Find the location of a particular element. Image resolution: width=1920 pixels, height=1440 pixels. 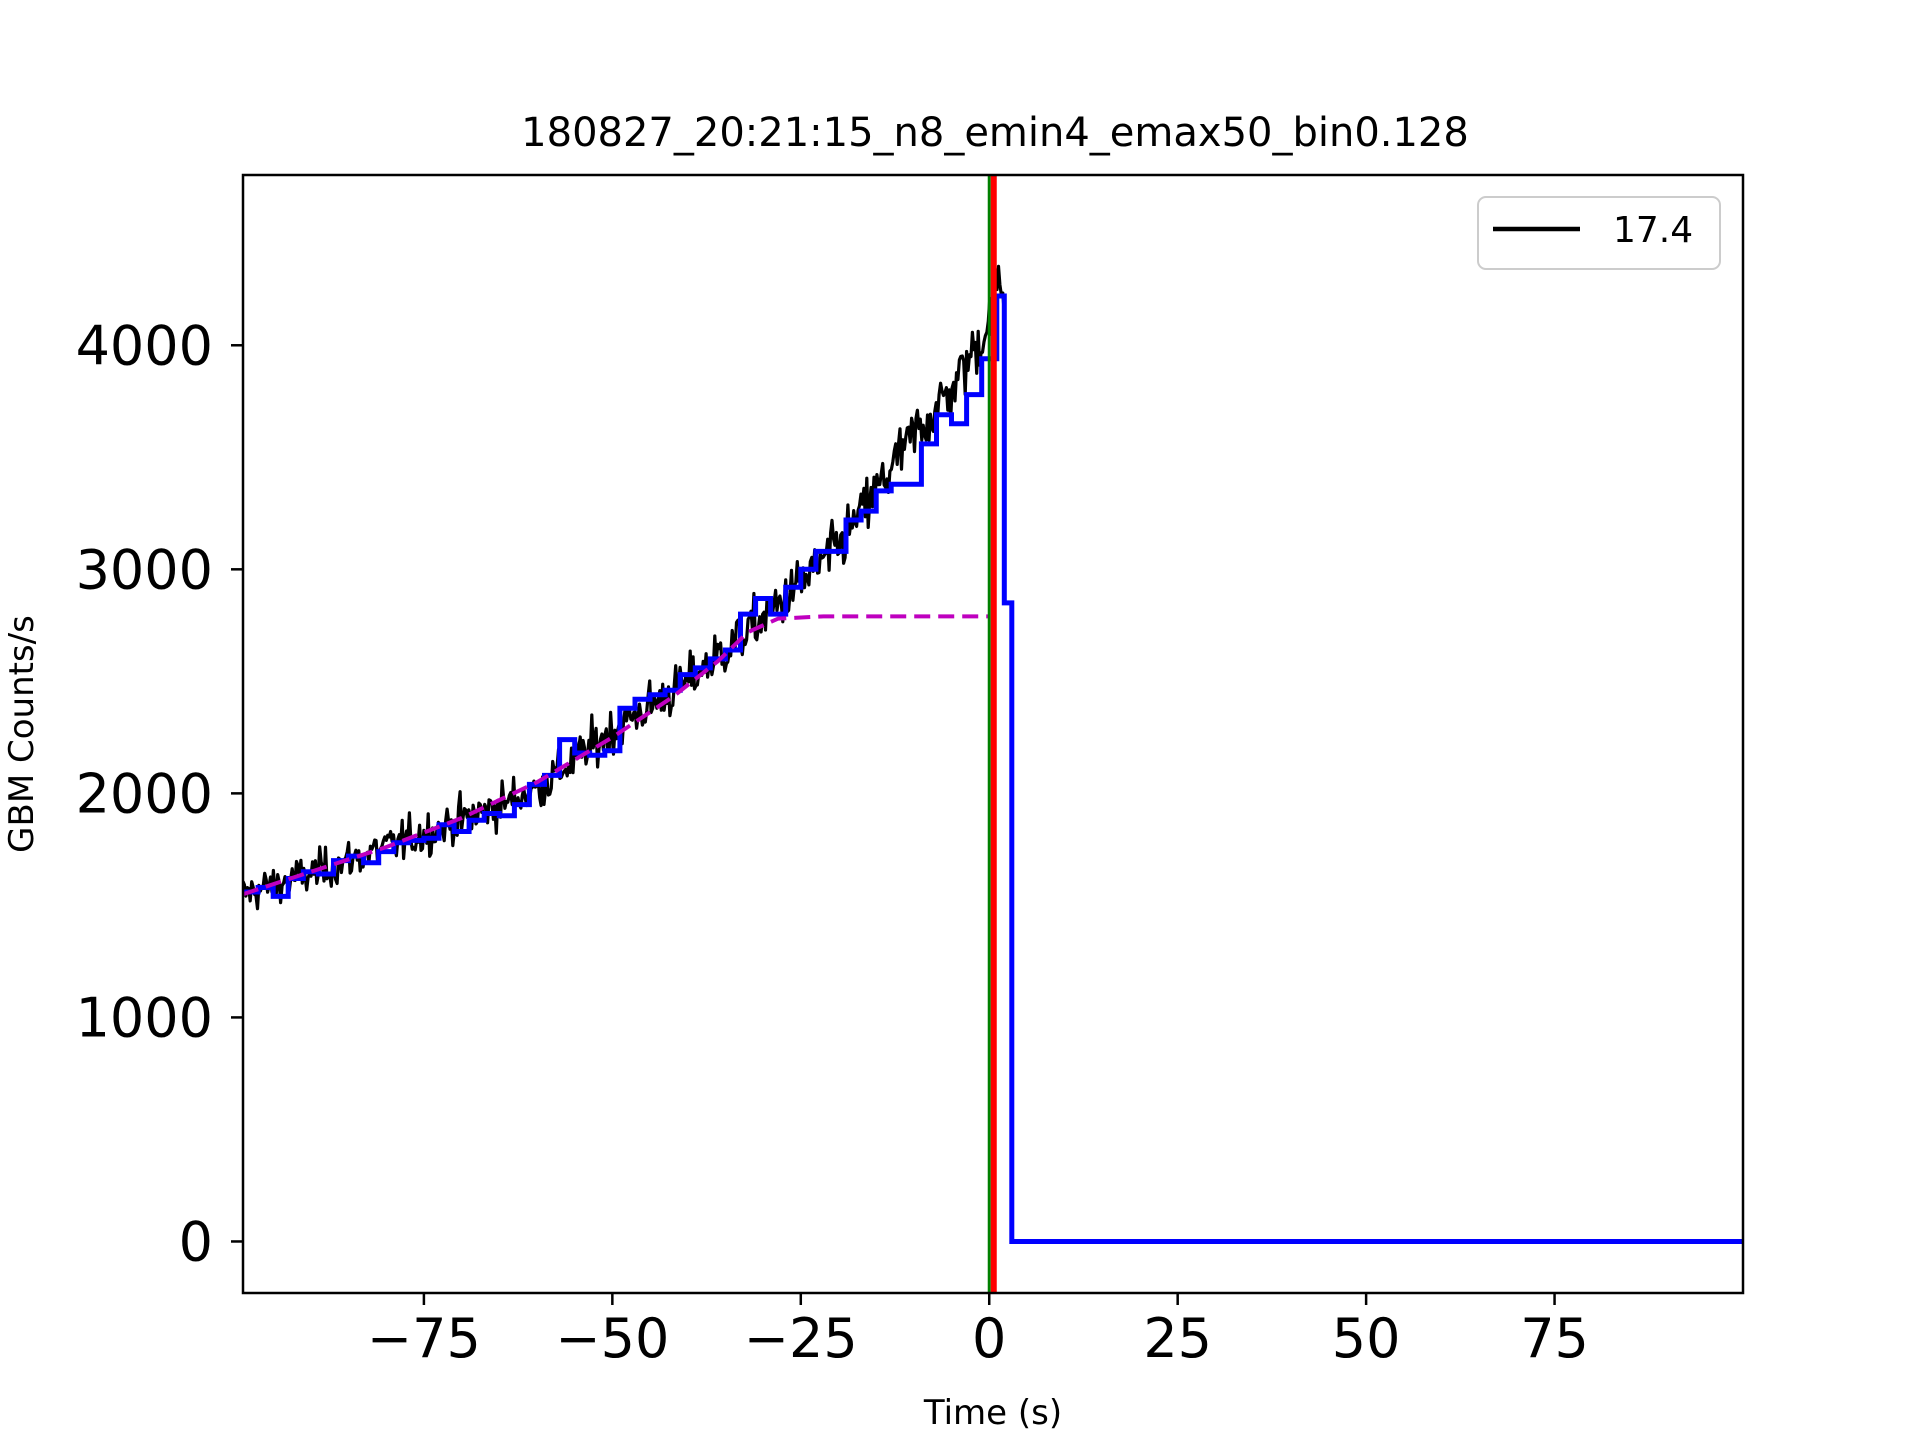

y-axis-label: GBM Counts/s is located at coordinates (22, 734).